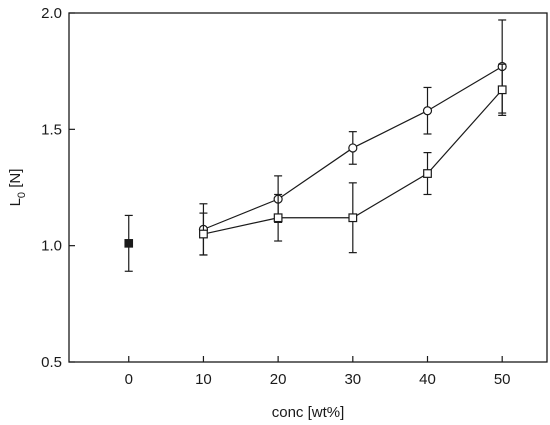  I want to click on y-axis-title-unit: [N], so click(15, 180).